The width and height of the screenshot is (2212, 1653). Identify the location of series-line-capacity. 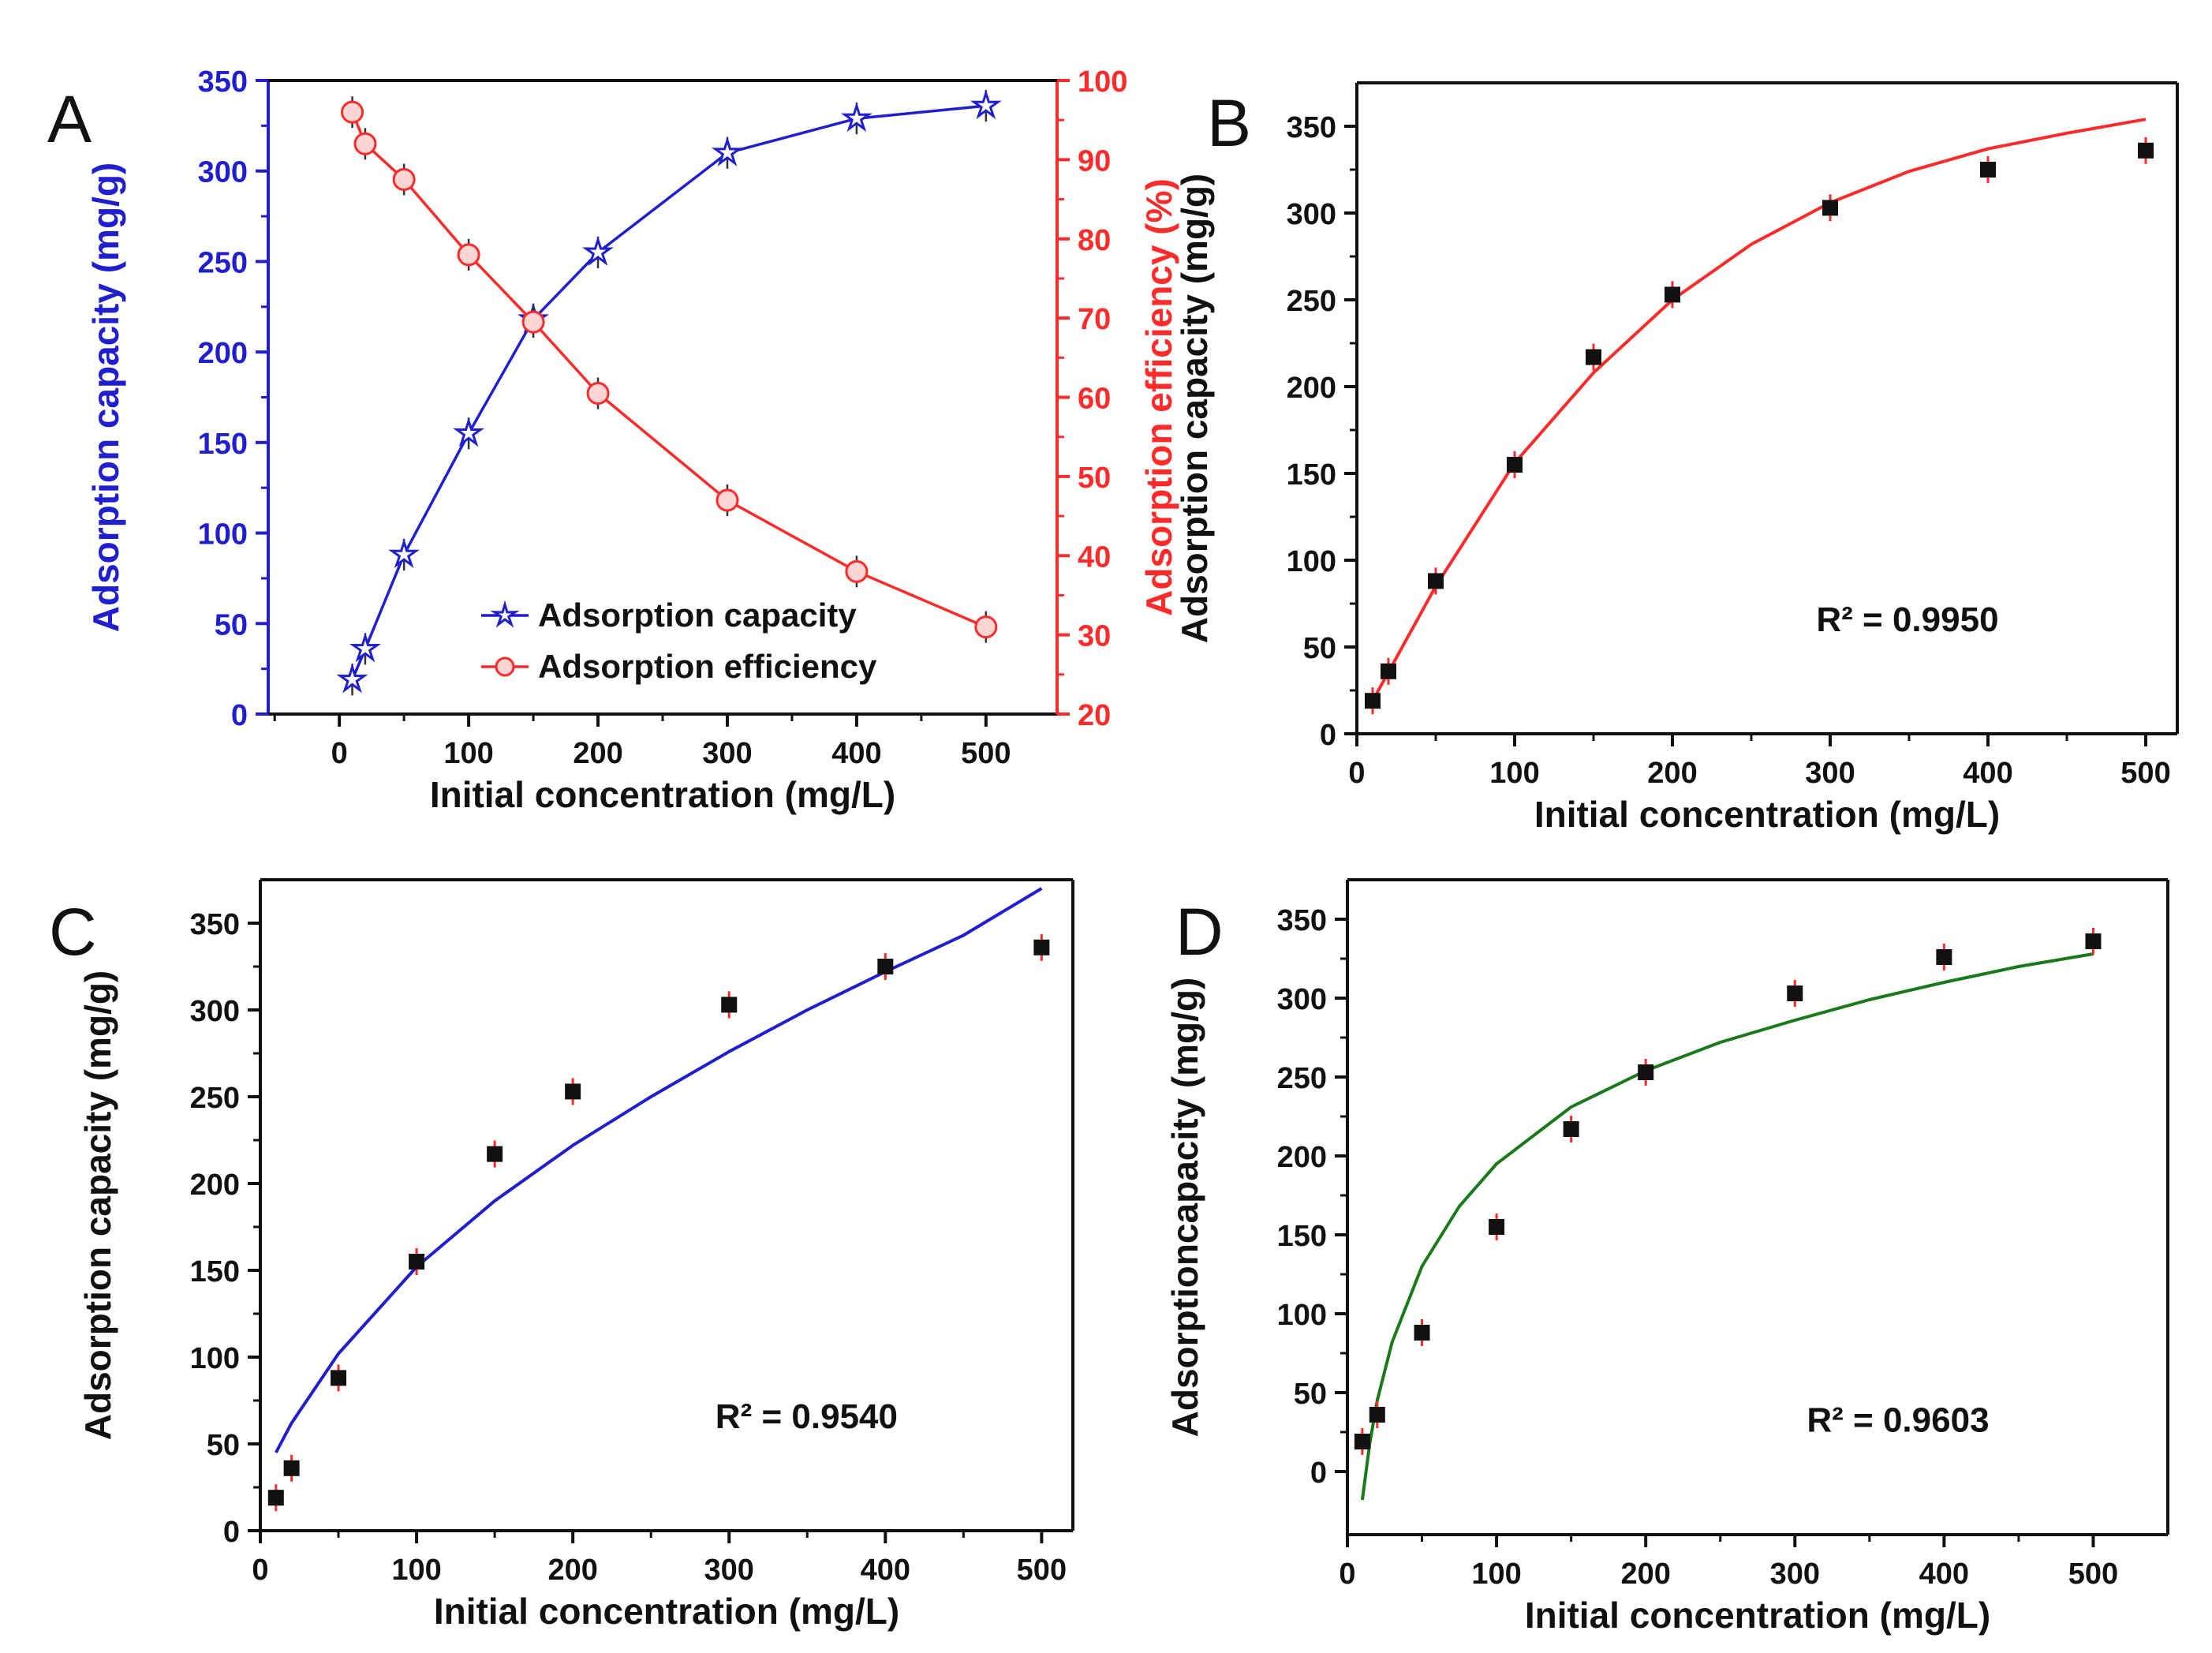
(668, 392).